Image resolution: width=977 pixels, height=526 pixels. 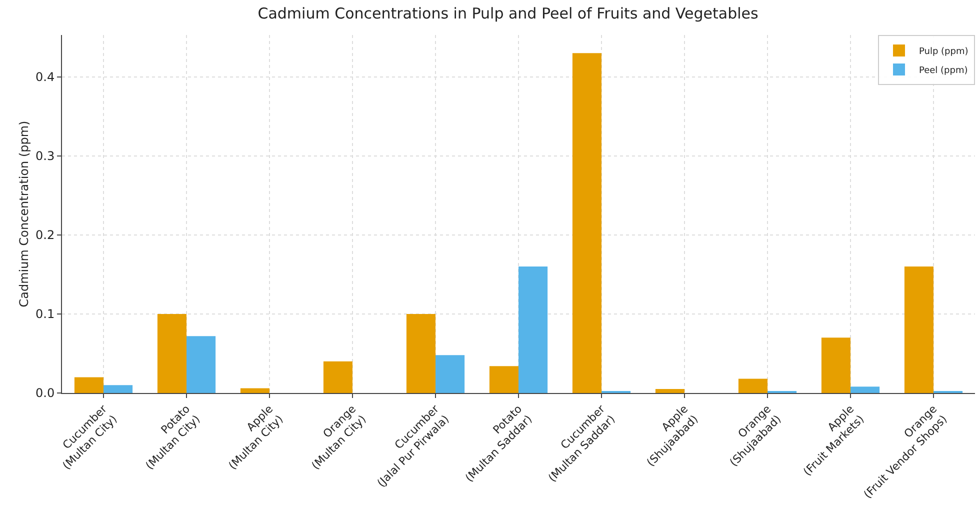 What do you see at coordinates (45, 314) in the screenshot?
I see `y-tick-label: 0.1` at bounding box center [45, 314].